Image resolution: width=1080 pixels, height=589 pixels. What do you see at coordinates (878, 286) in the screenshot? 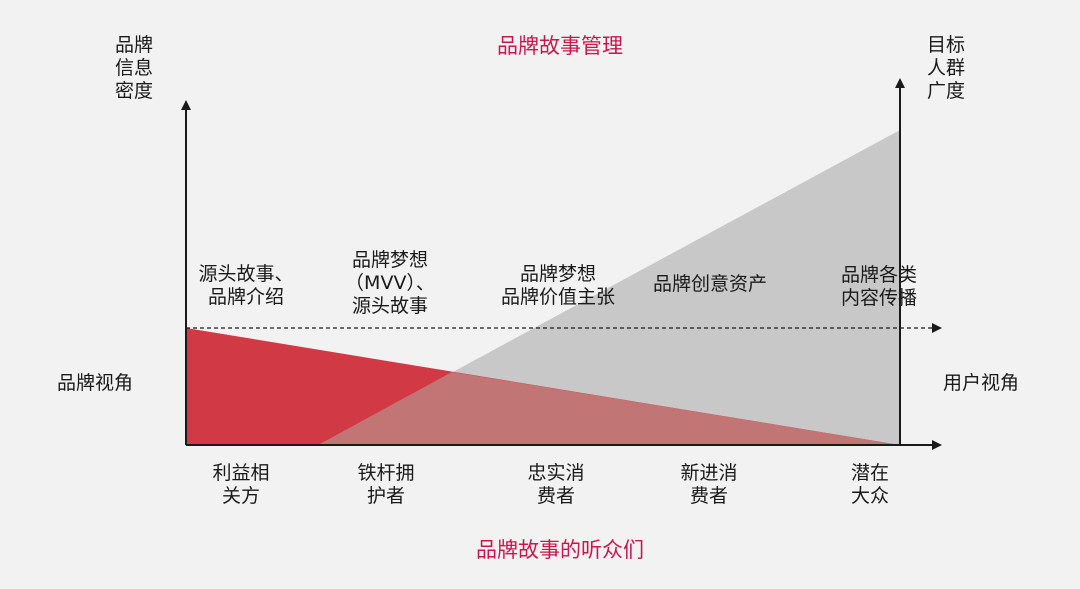
I see `stage-label: 品牌各类 内容传播` at bounding box center [878, 286].